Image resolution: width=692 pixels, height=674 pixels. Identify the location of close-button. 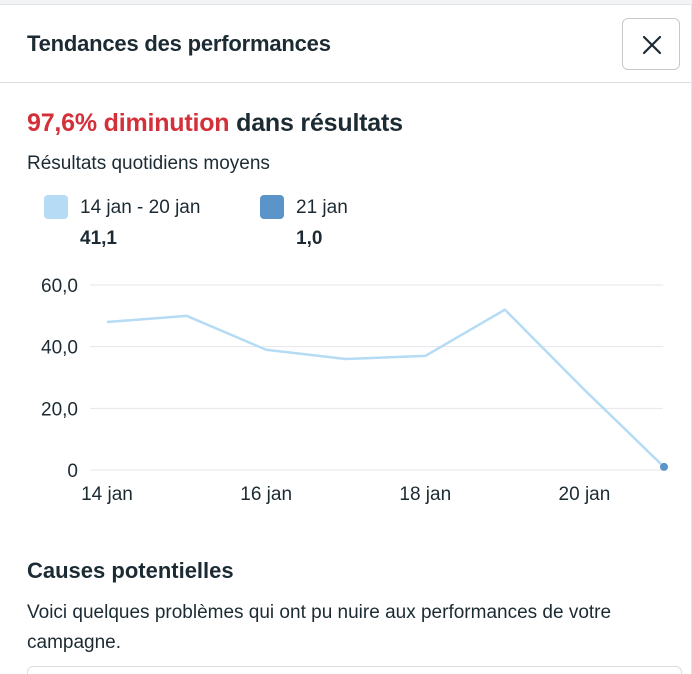
(651, 44).